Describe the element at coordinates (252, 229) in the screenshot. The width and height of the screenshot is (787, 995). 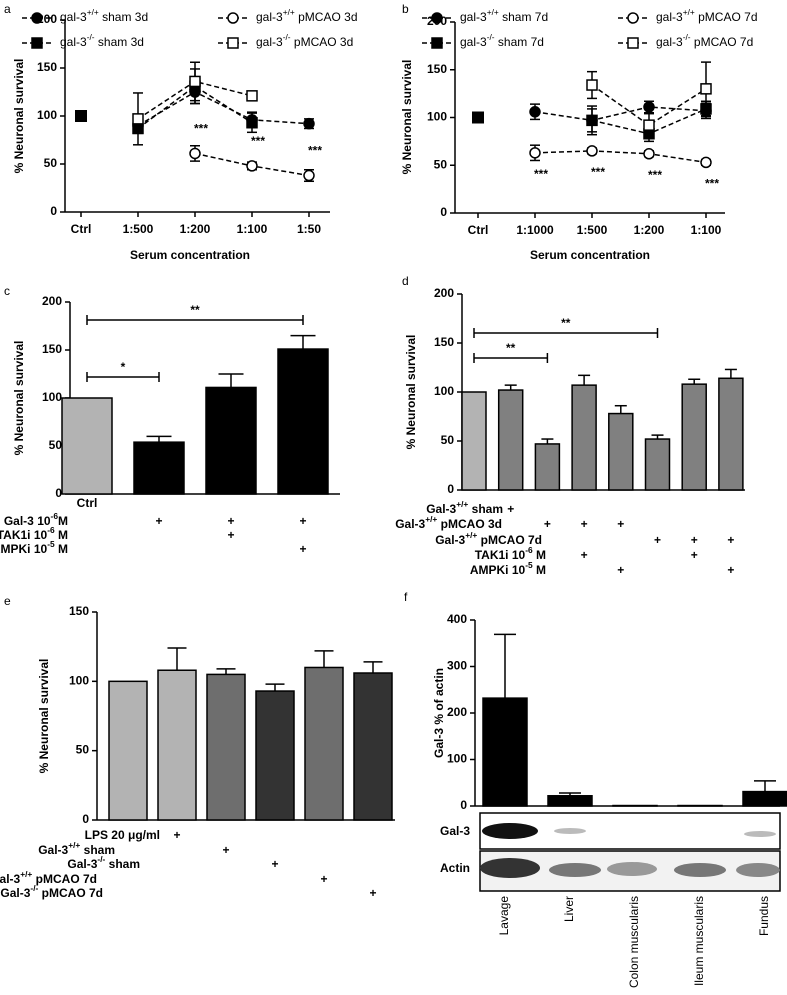
I see `text-part: 1:100` at that location.